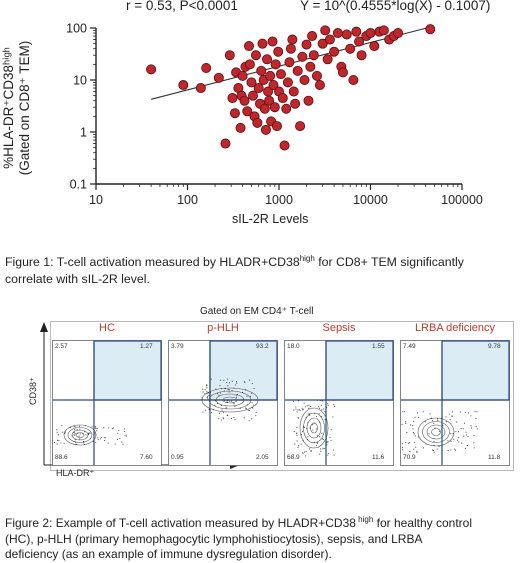 The image size is (520, 563). Describe the element at coordinates (339, 403) in the screenshot. I see `flow-plot` at that location.